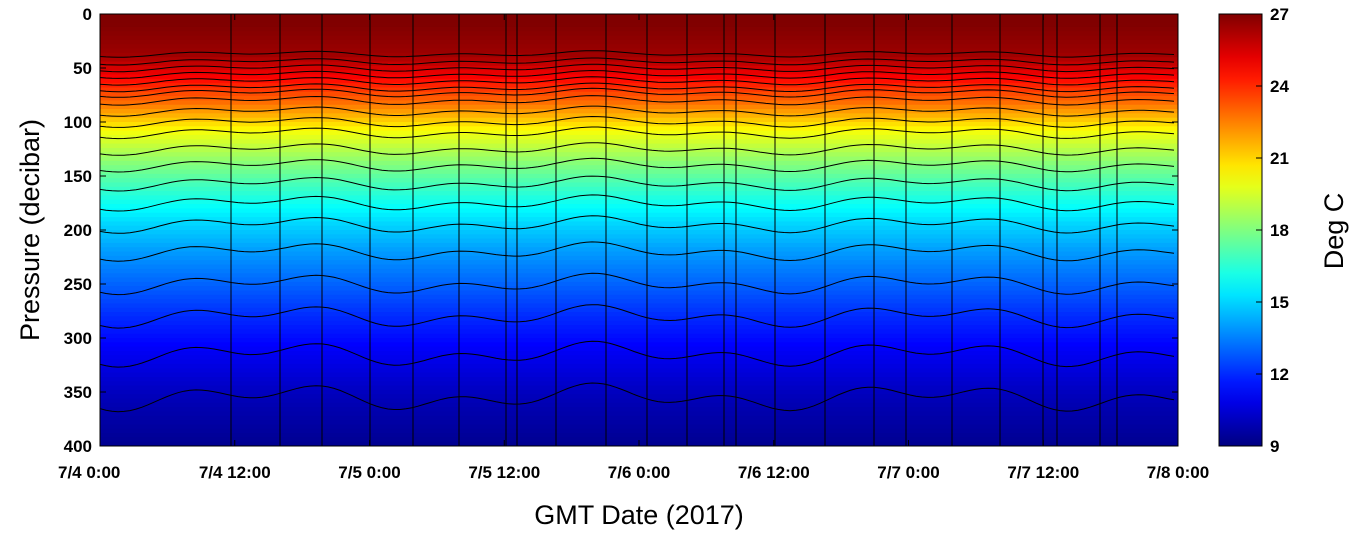 The width and height of the screenshot is (1366, 533). I want to click on isotherm-23.5, so click(637, 92).